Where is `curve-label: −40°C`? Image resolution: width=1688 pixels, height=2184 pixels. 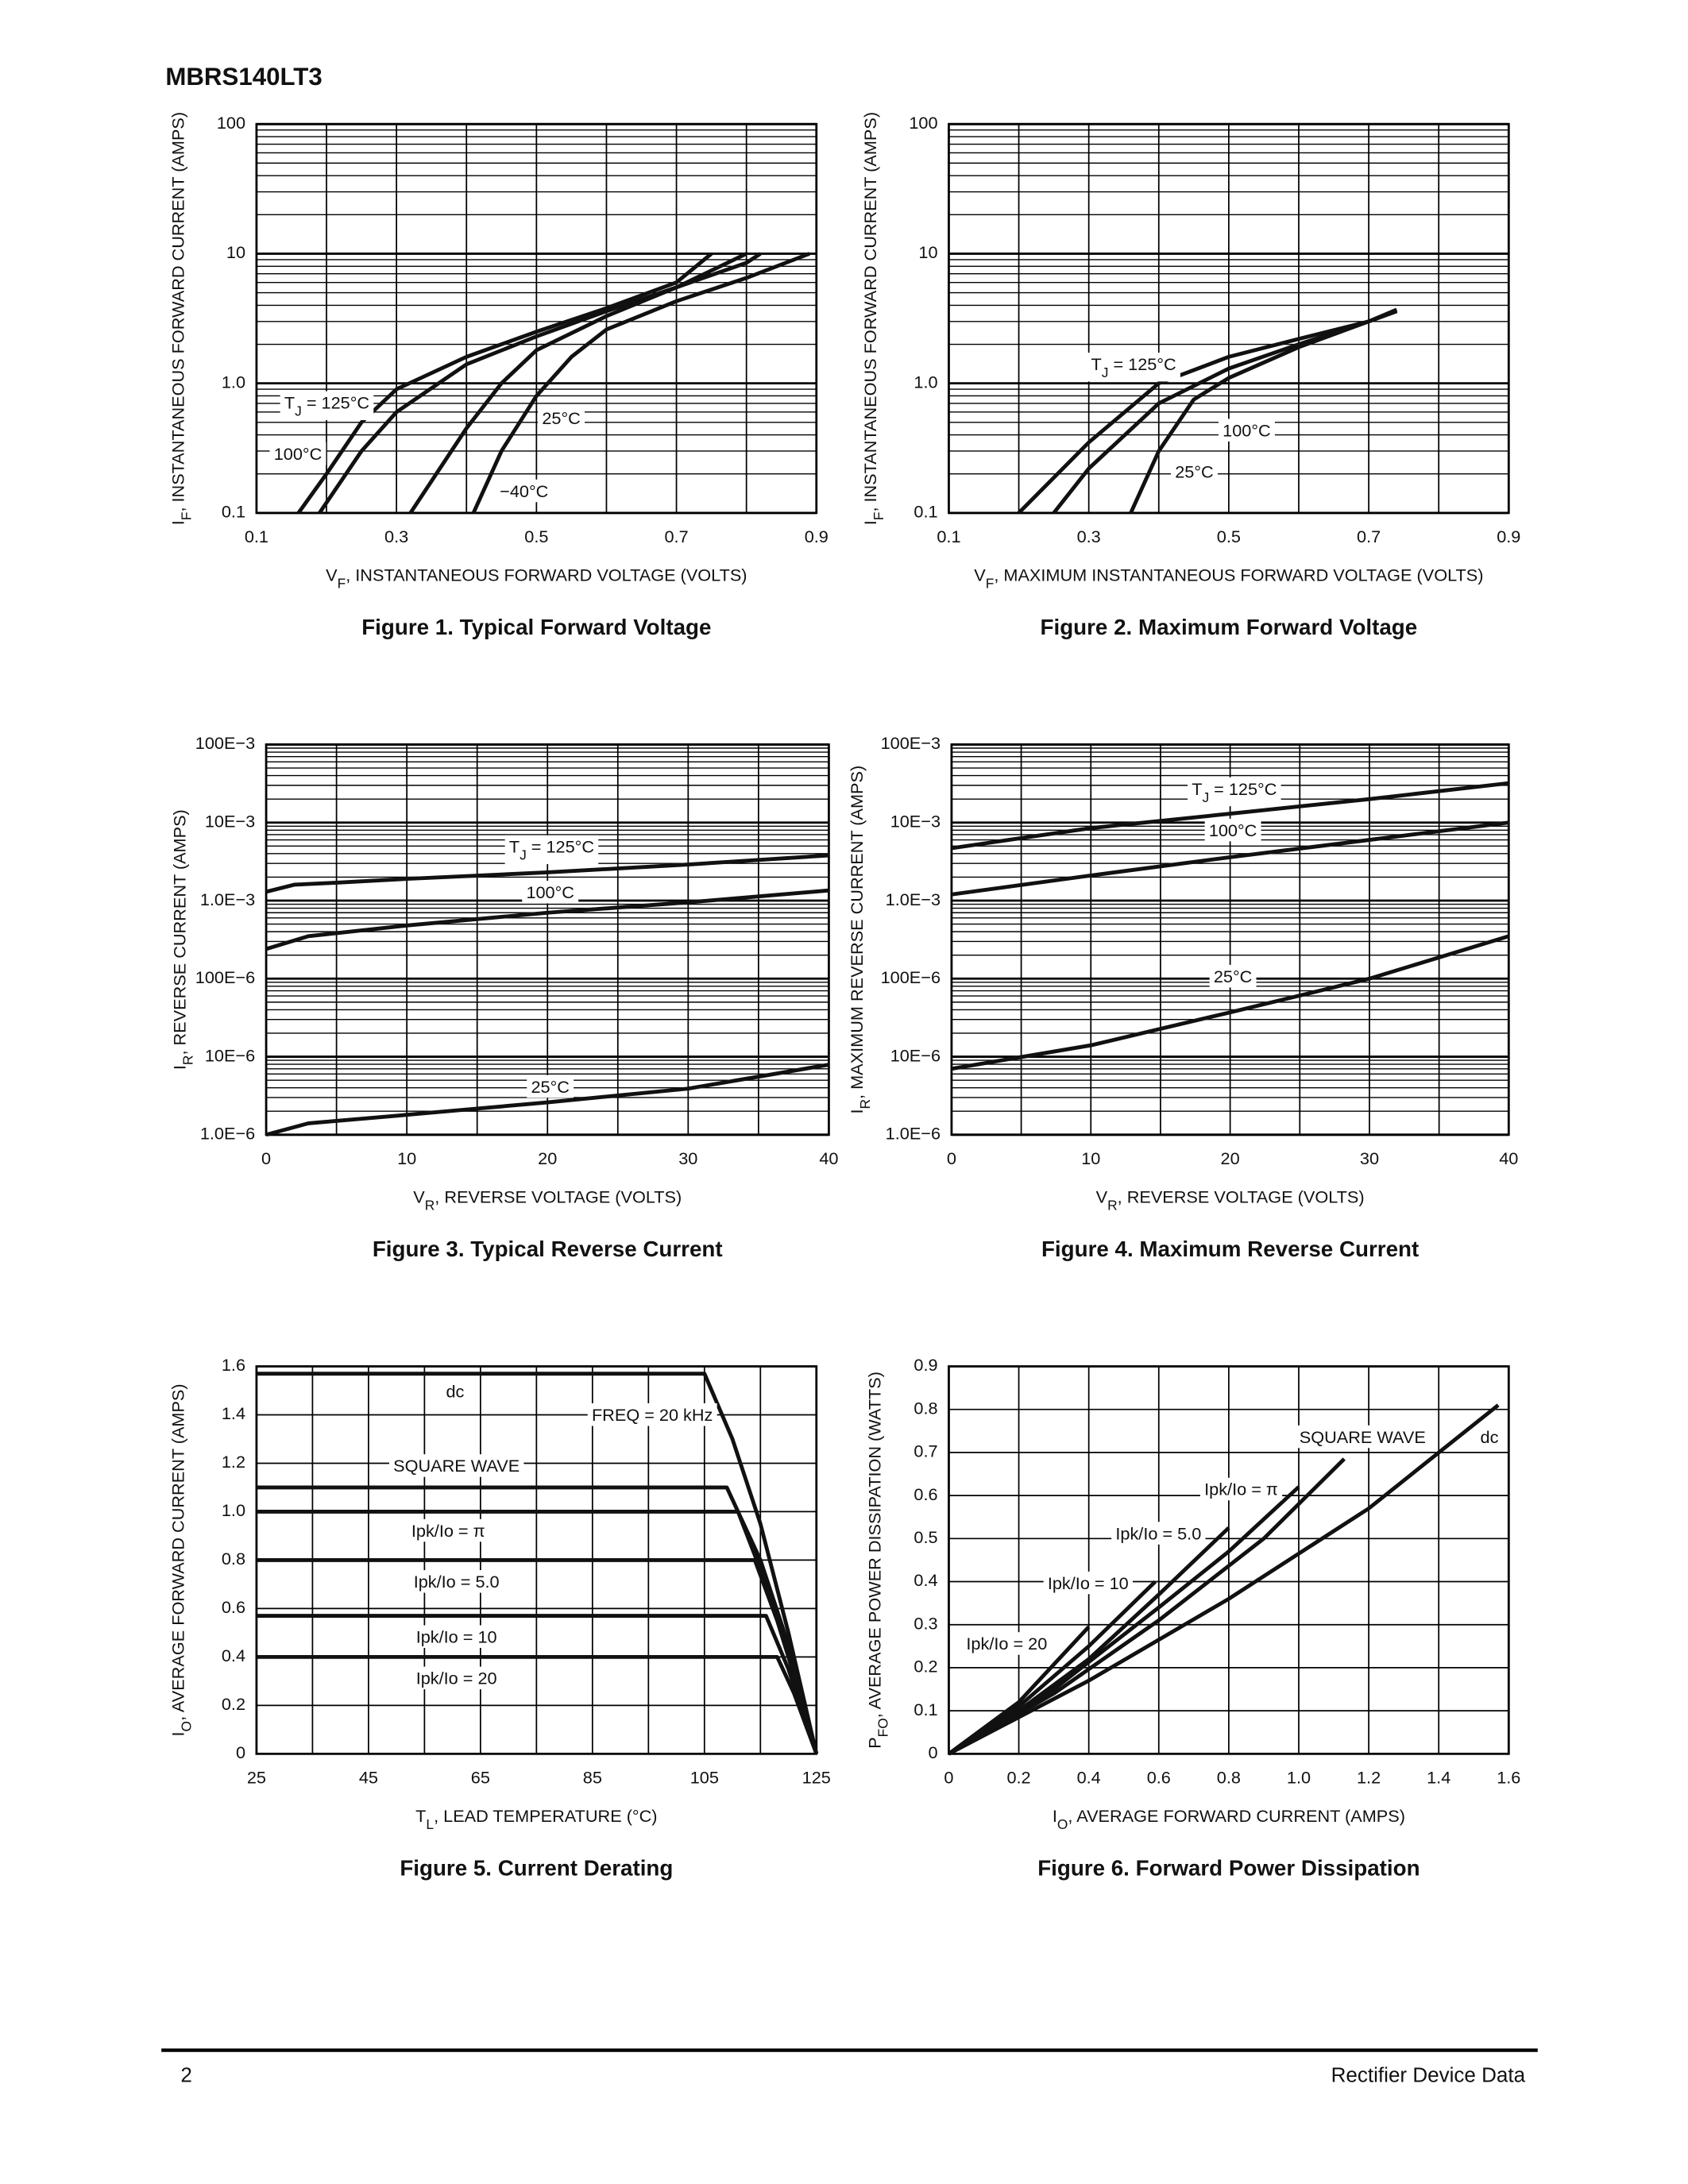 curve-label: −40°C is located at coordinates (524, 491).